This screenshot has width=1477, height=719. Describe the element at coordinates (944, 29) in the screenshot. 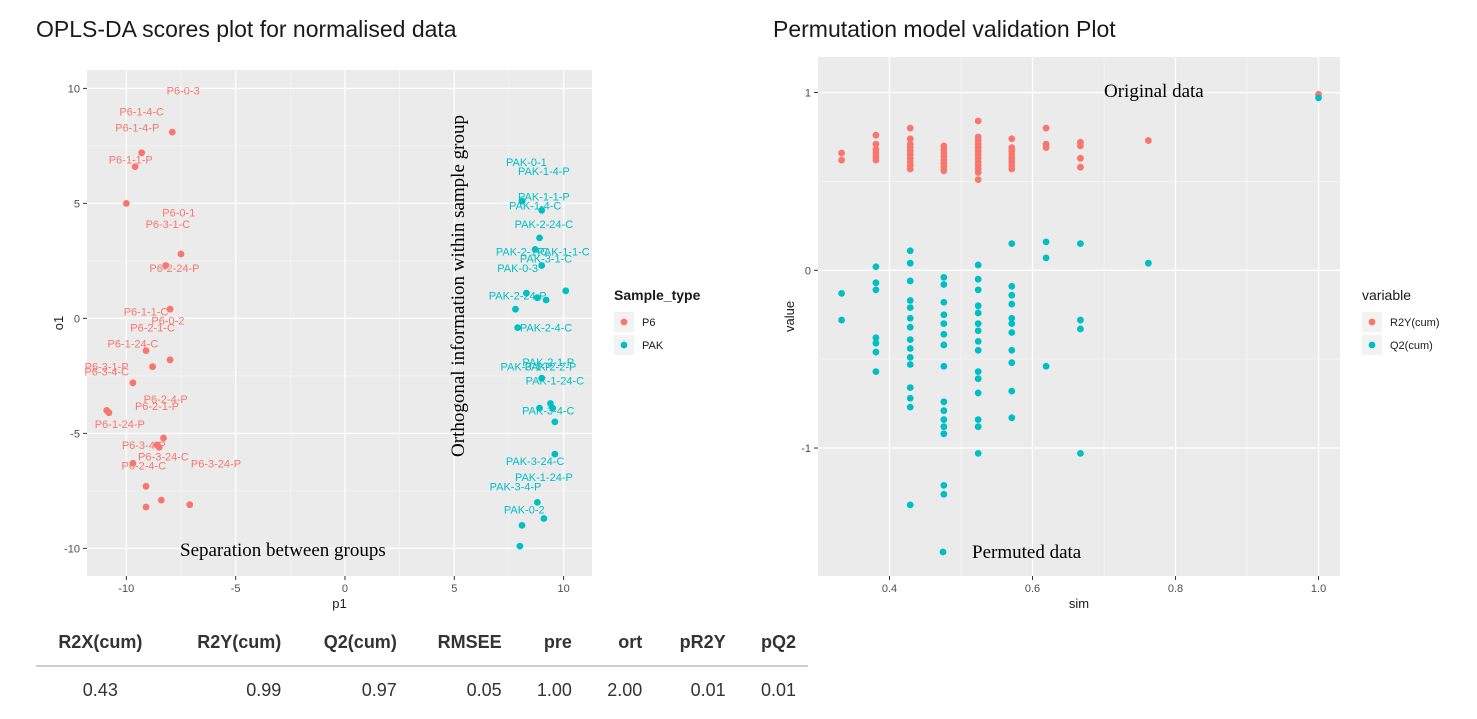

I see `permutation-plot-title: Permutation model validation Plot` at that location.